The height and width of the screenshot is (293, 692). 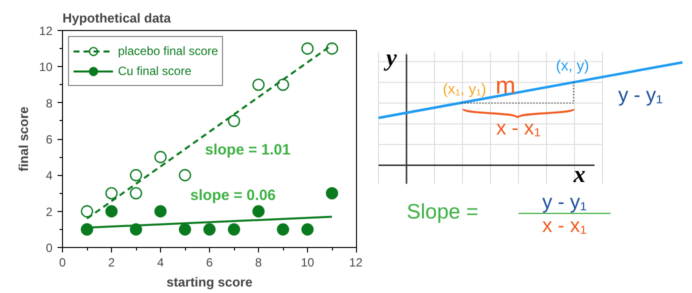 I want to click on x-tick-label: 12, so click(x=356, y=263).